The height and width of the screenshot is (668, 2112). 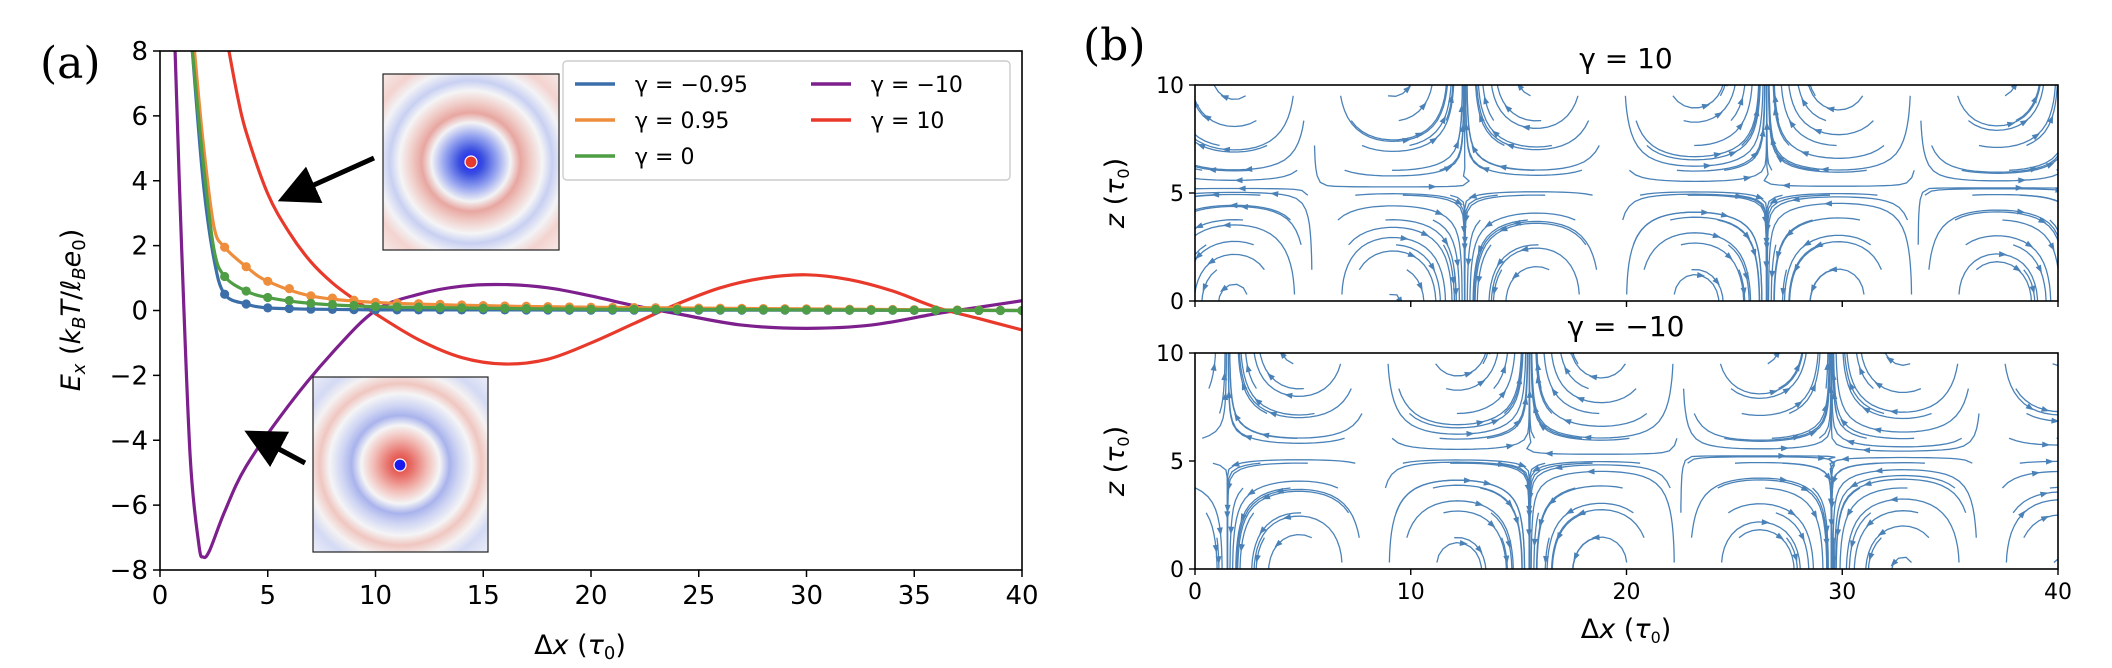 What do you see at coordinates (483, 596) in the screenshot?
I see `x-tick-label: 15` at bounding box center [483, 596].